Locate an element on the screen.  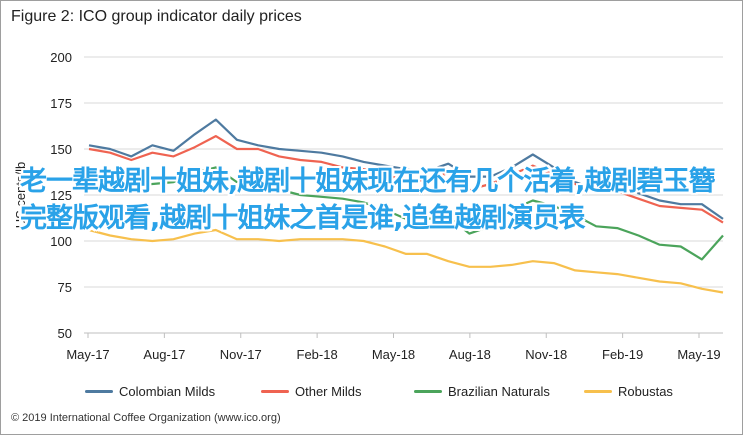
y-tick-label: 150 is located at coordinates (61, 149).